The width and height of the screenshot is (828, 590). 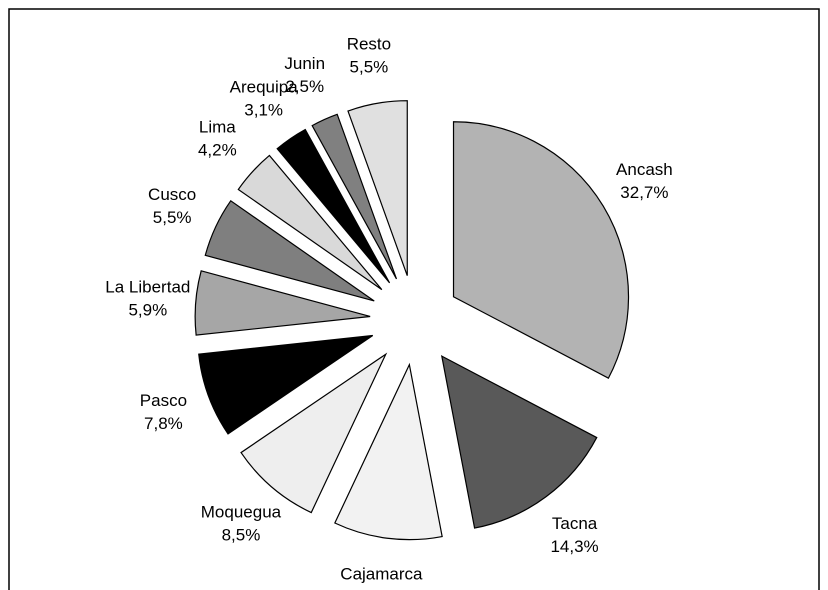 I want to click on slice-label: Resto, so click(x=369, y=43).